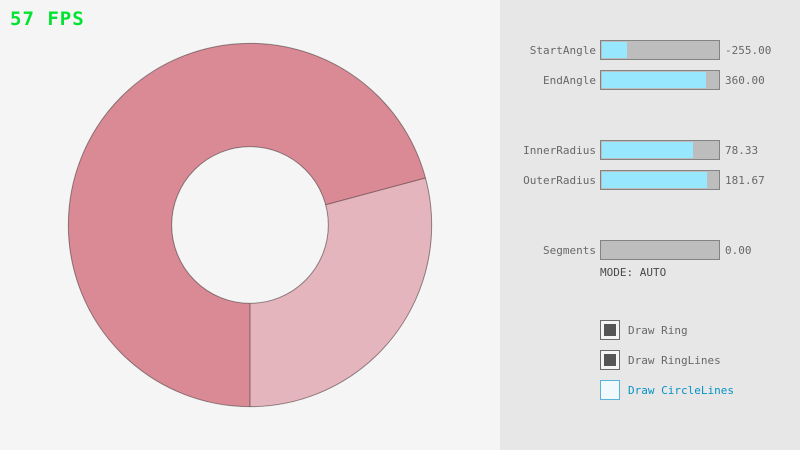  I want to click on segments-row: Segments 0.00, so click(650, 250).